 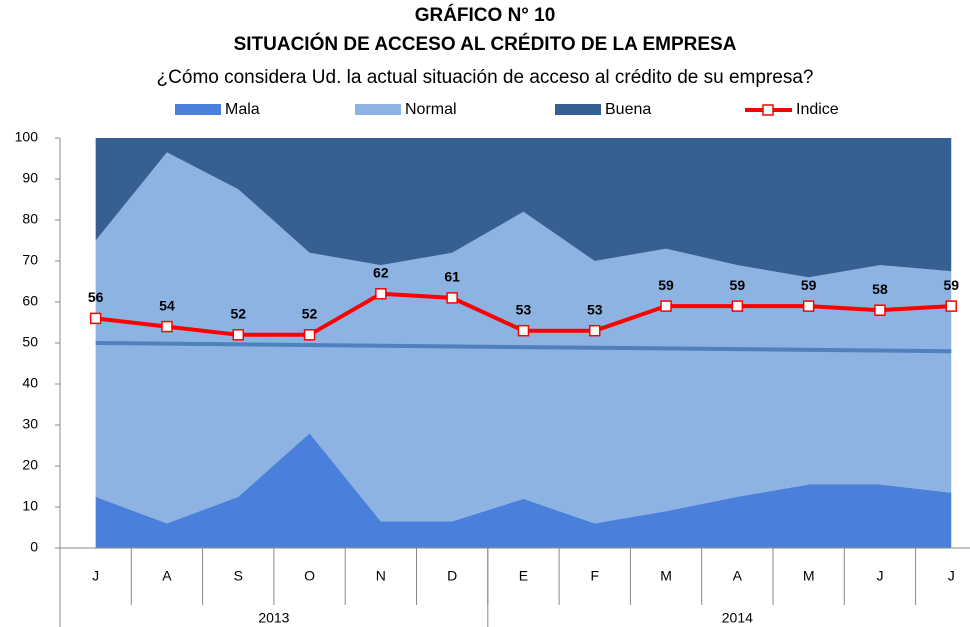 What do you see at coordinates (594, 576) in the screenshot?
I see `x-tick-label: F` at bounding box center [594, 576].